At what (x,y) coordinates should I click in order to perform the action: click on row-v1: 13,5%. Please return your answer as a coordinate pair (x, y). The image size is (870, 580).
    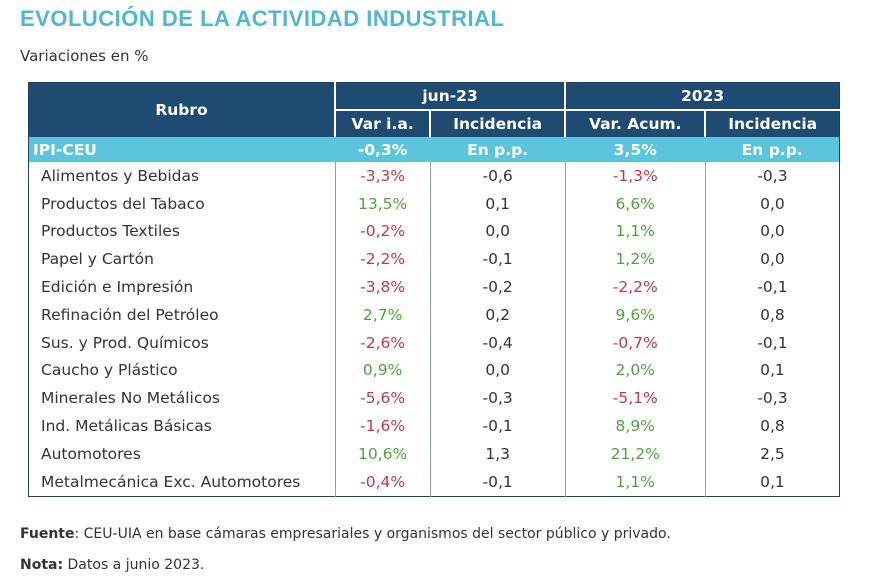
    Looking at the image, I should click on (383, 203).